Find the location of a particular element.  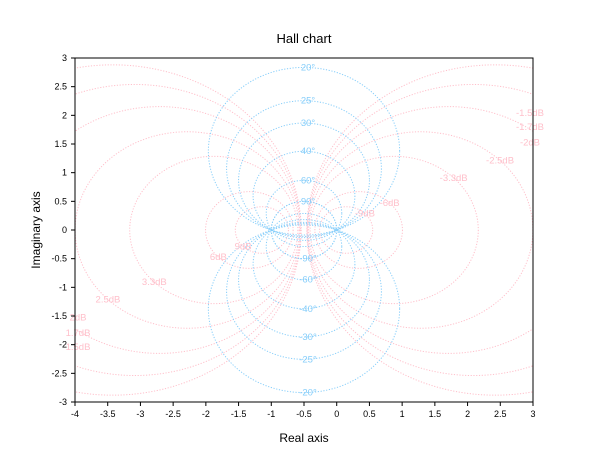

x-axis-ticks: -4 -3.5 -3 -2.5 -2 -1.5 -1 -0.5 0 0.5 1 1.5 2 2.5 3 is located at coordinates (303, 410).